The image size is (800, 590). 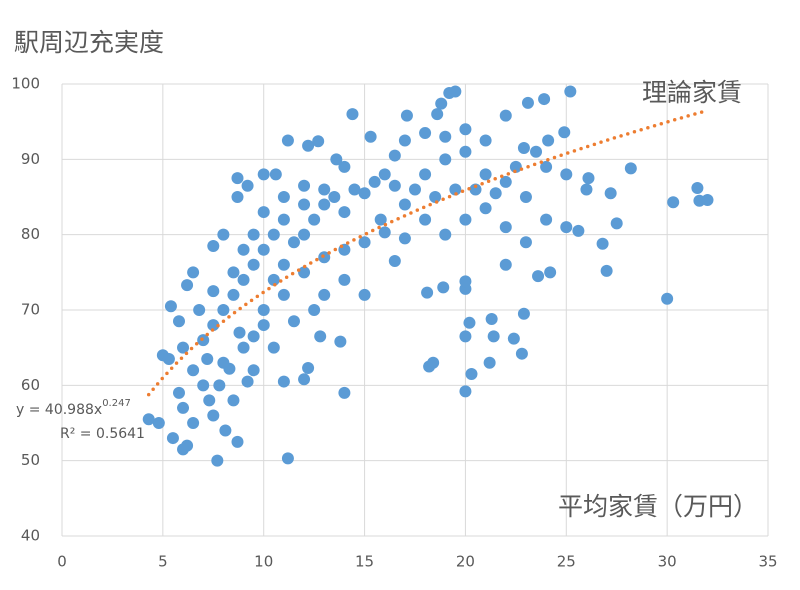 I want to click on y-tick-label: 90, so click(x=30, y=159).